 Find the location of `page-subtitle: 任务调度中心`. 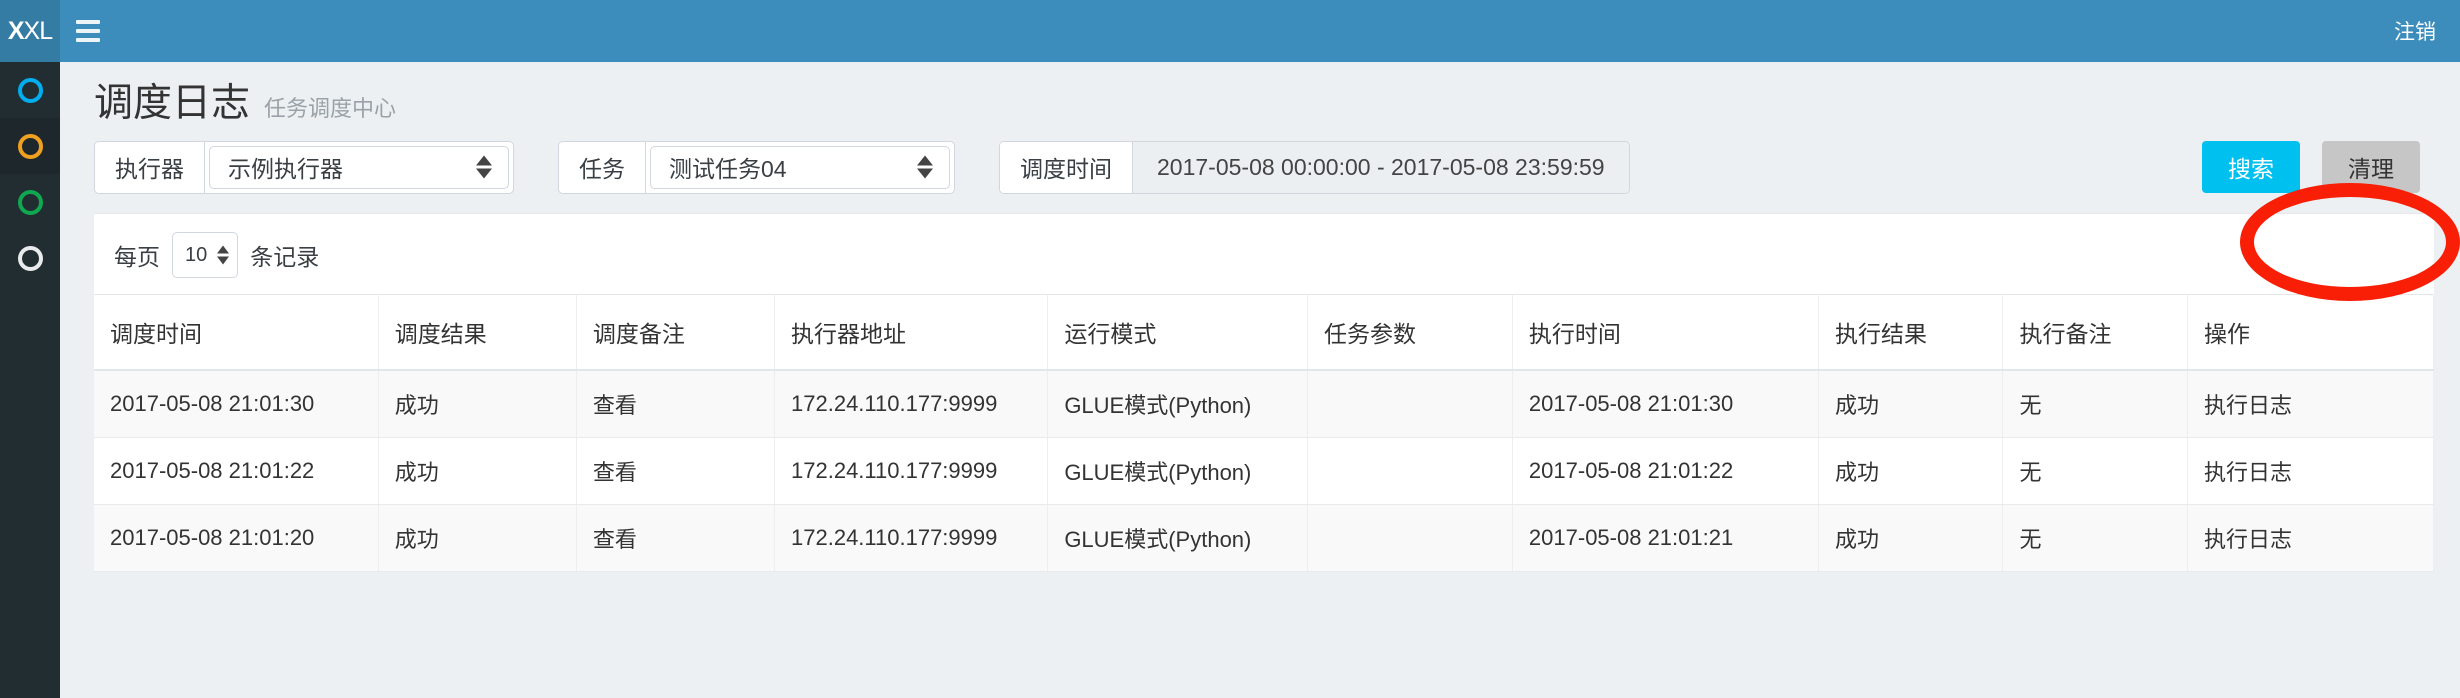

page-subtitle: 任务调度中心 is located at coordinates (330, 108).